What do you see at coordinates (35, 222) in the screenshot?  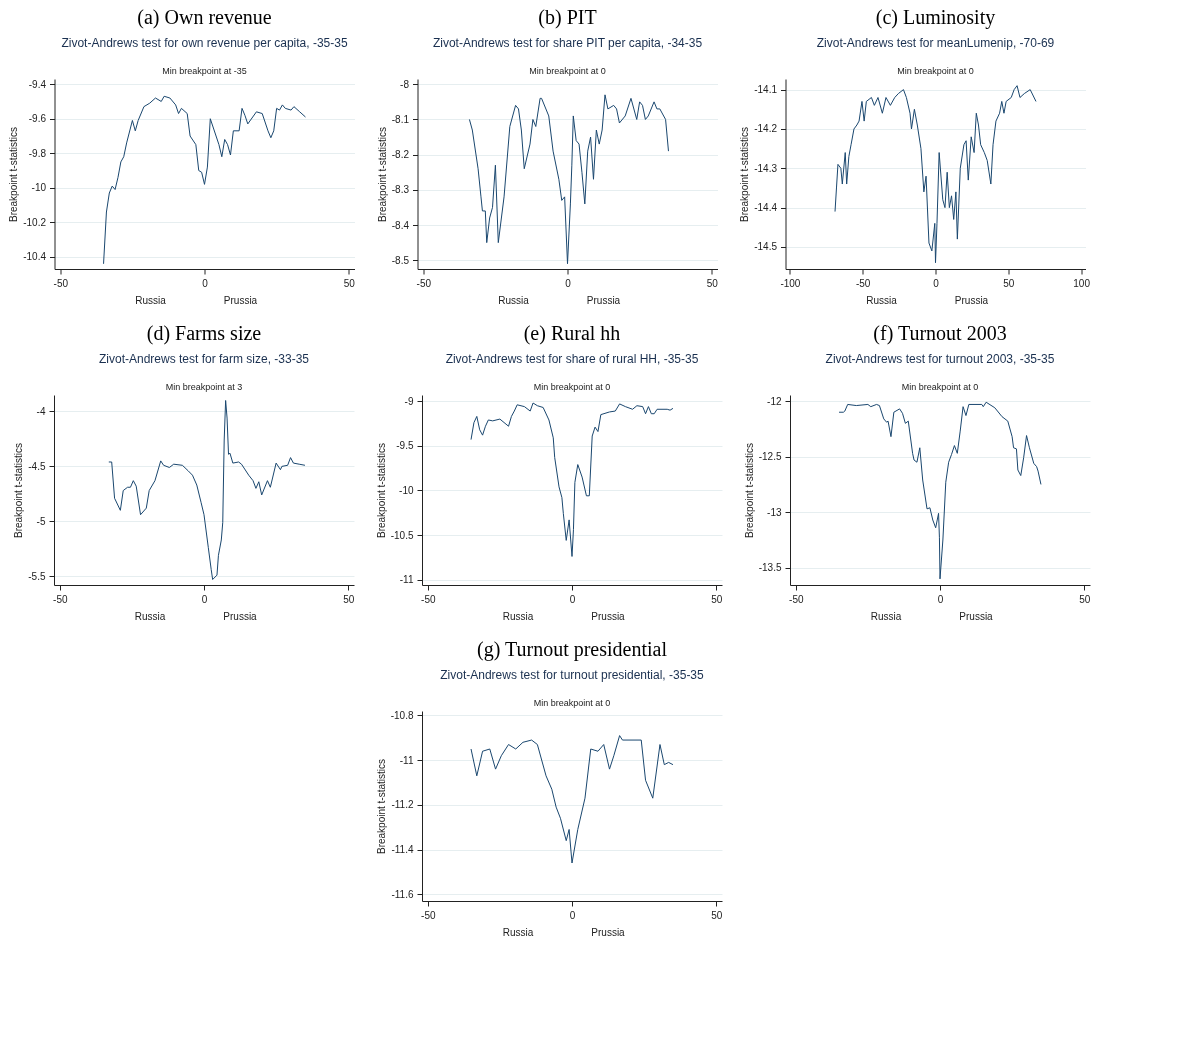 I see `y-tick-label: -10.2` at bounding box center [35, 222].